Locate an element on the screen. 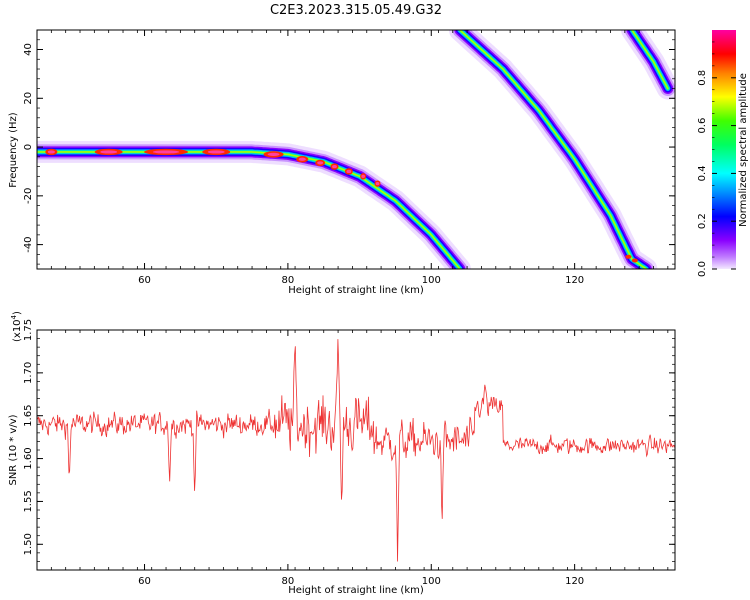 The width and height of the screenshot is (750, 600). colorbar-tick-label: 0.6 is located at coordinates (702, 126).